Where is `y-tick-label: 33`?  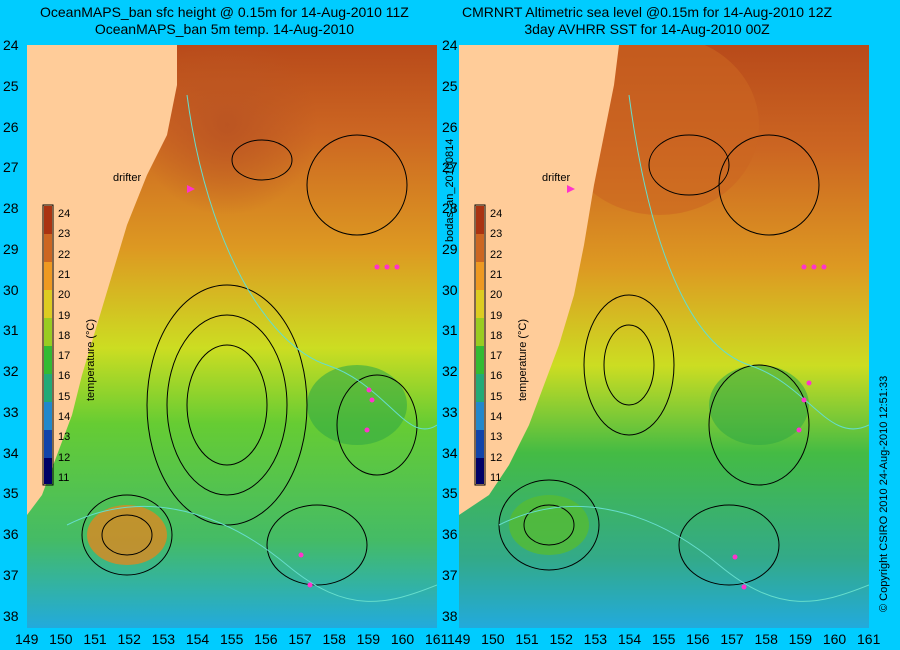
y-tick-label: 33 is located at coordinates (450, 411).